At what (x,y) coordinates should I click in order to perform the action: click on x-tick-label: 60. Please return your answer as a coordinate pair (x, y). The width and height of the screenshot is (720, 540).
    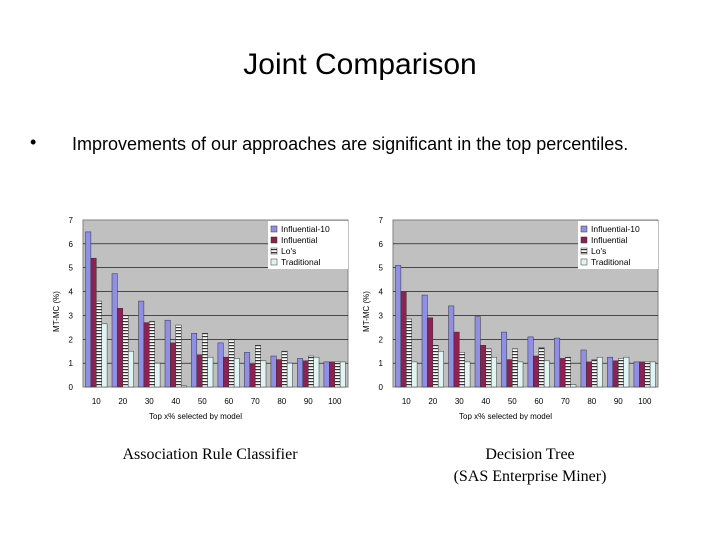
    Looking at the image, I should click on (538, 401).